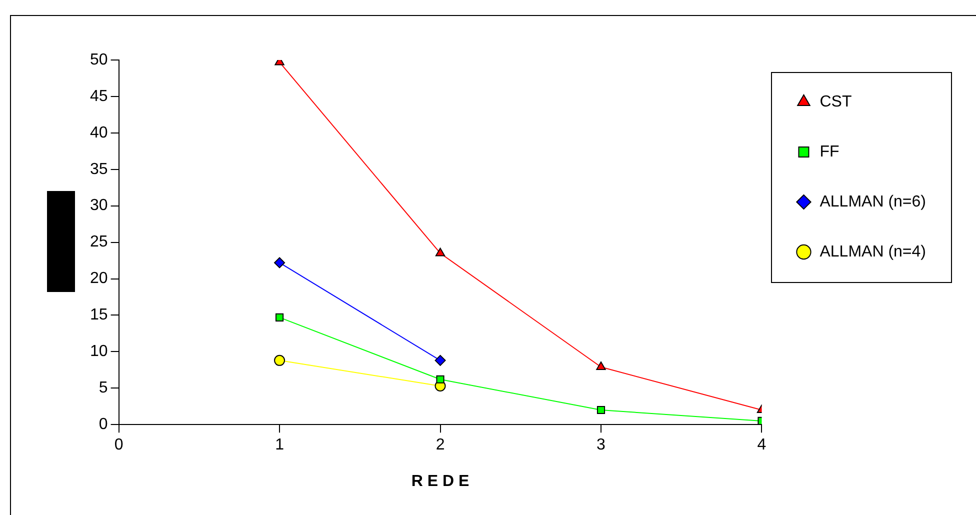  I want to click on x-axis-title: R E D E, so click(440, 481).